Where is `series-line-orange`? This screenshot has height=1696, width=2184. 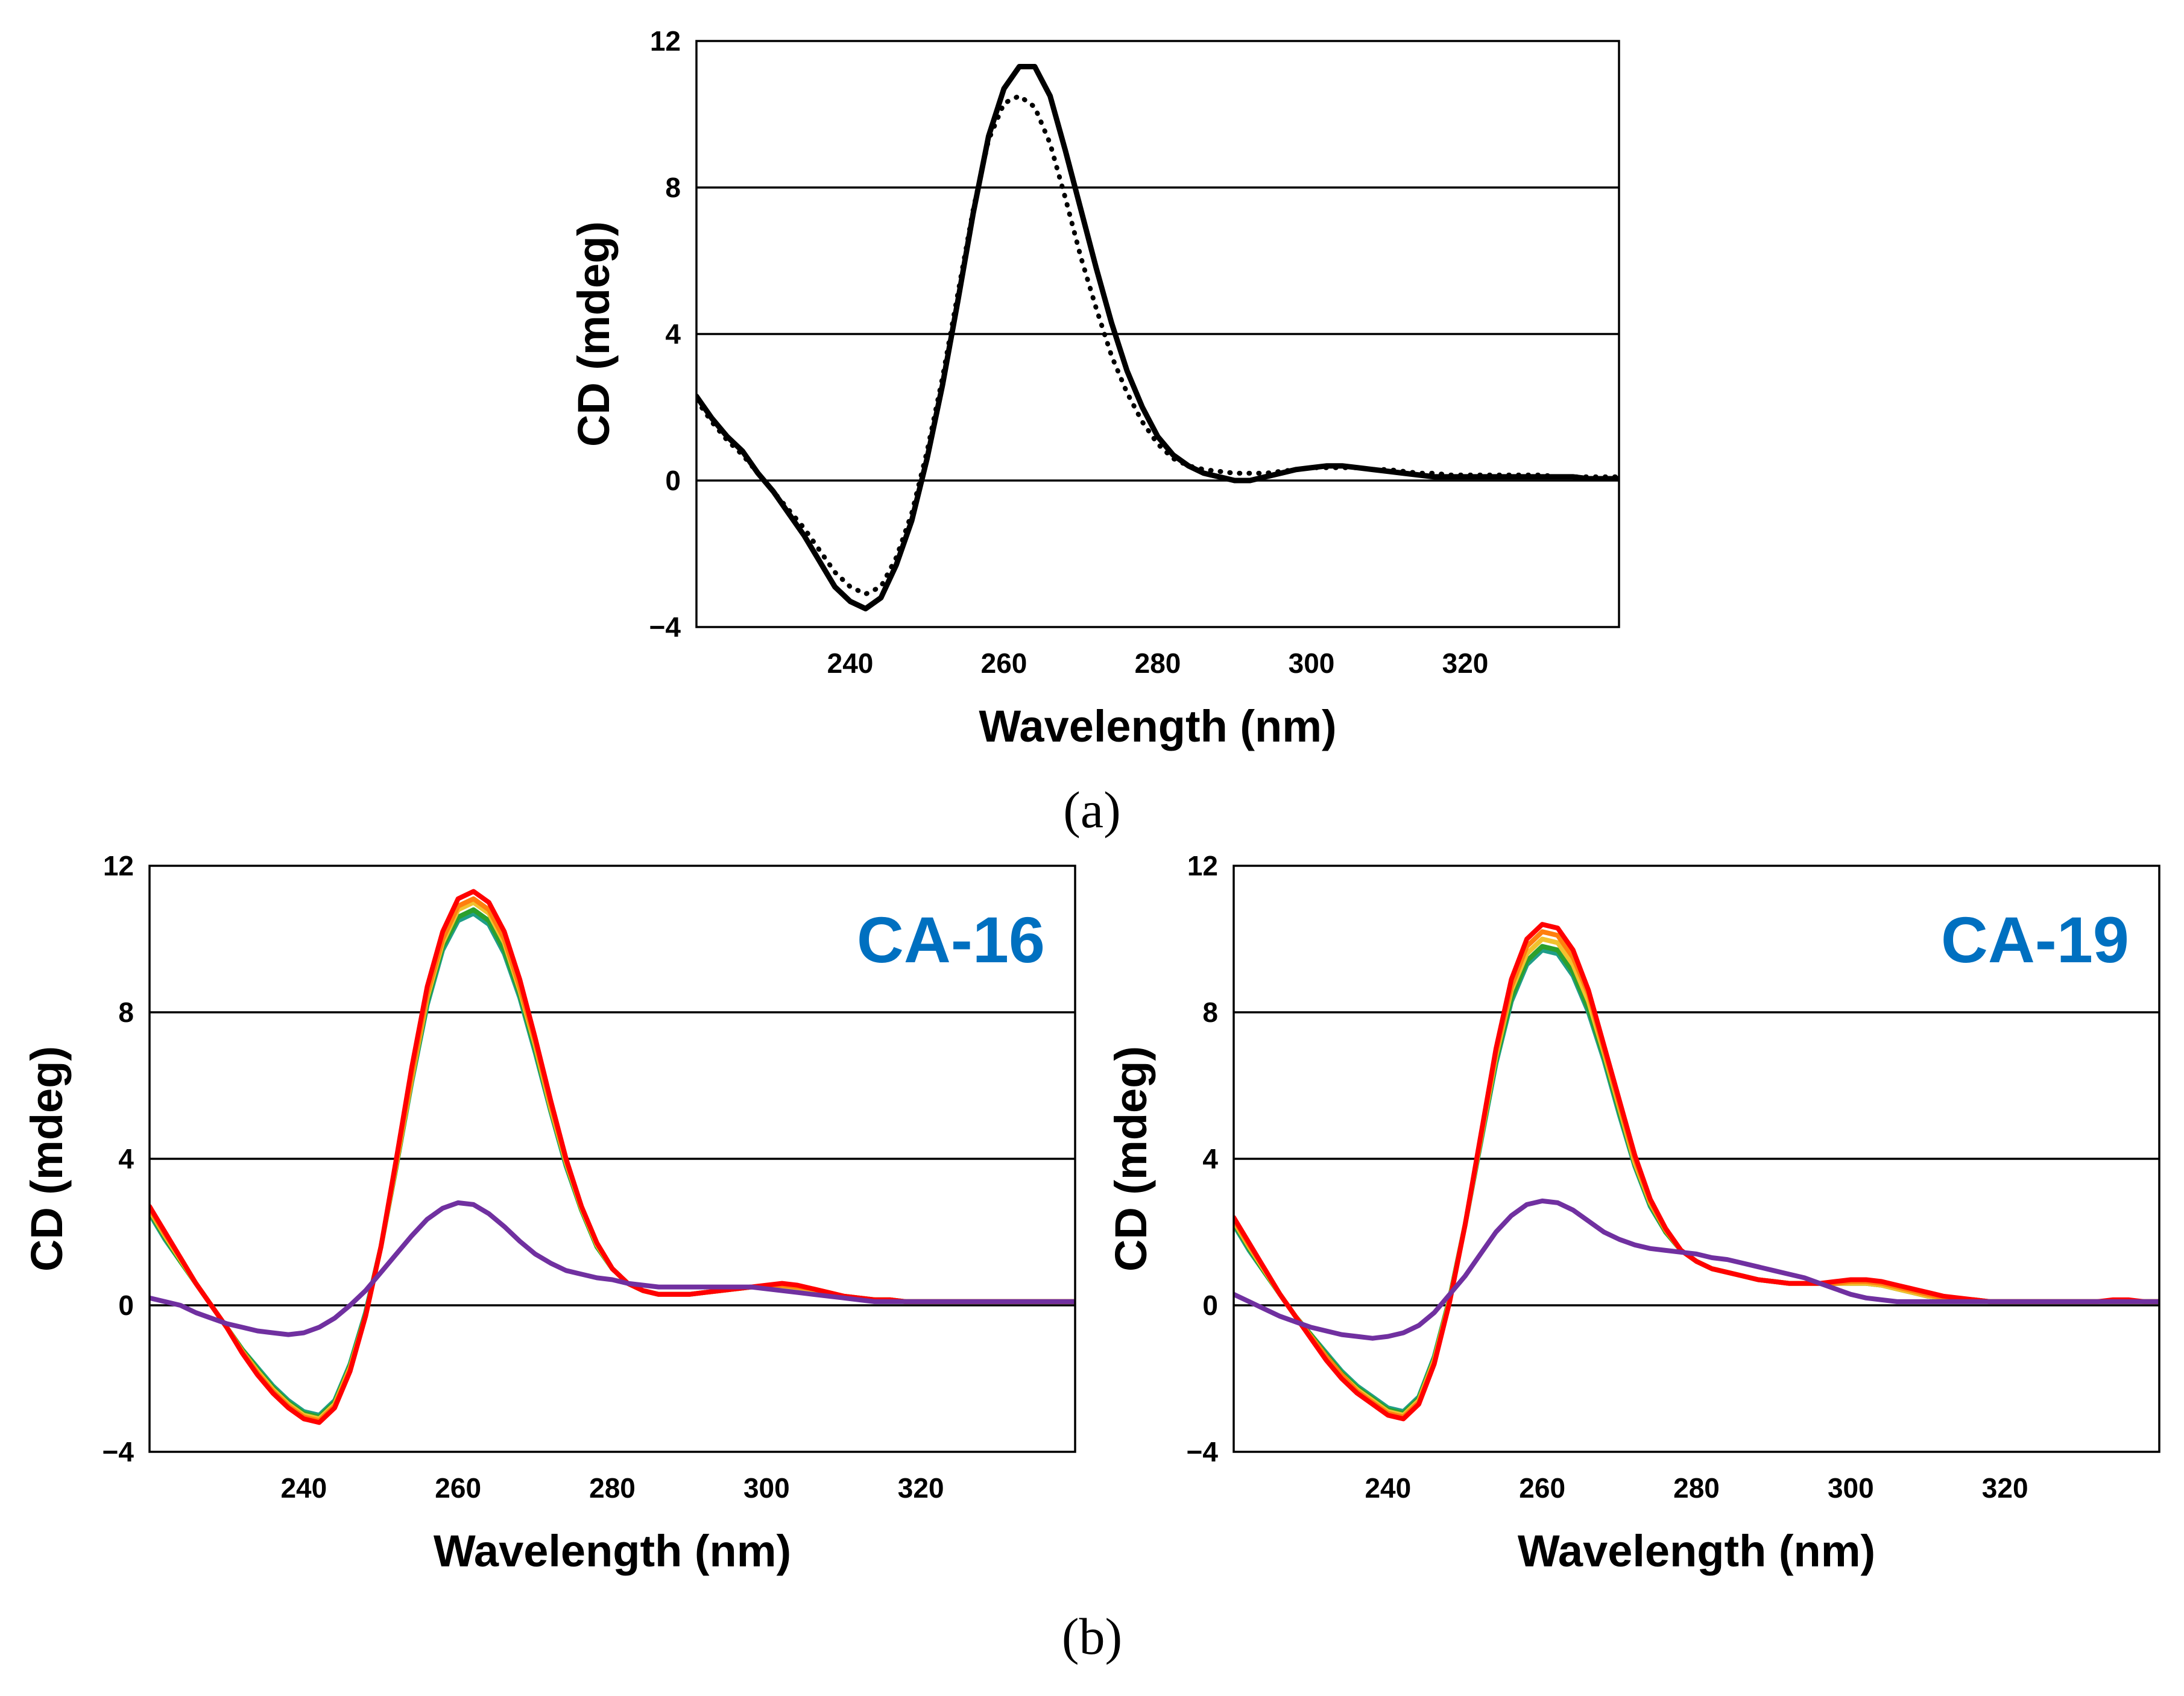 series-line-orange is located at coordinates (1697, 1174).